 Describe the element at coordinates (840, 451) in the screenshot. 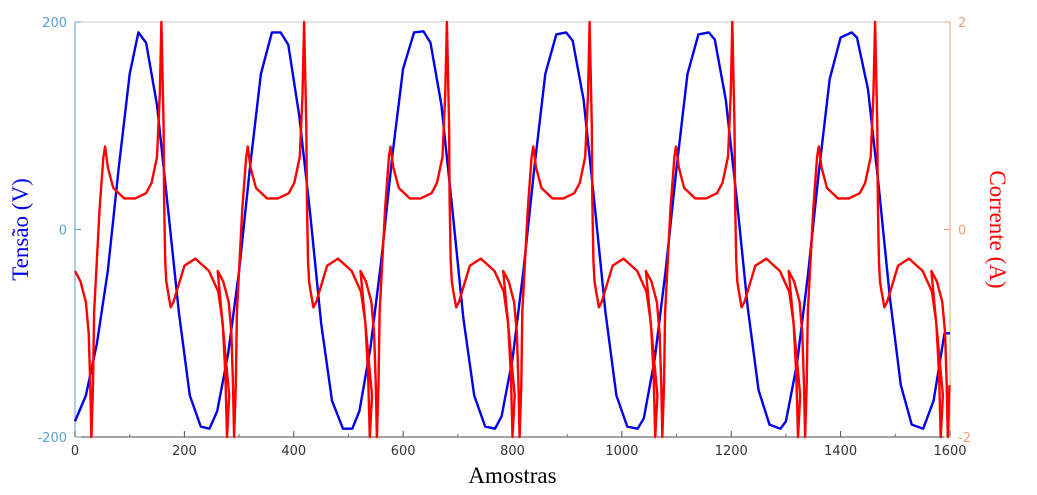

I see `x-tick-label: 1400` at that location.